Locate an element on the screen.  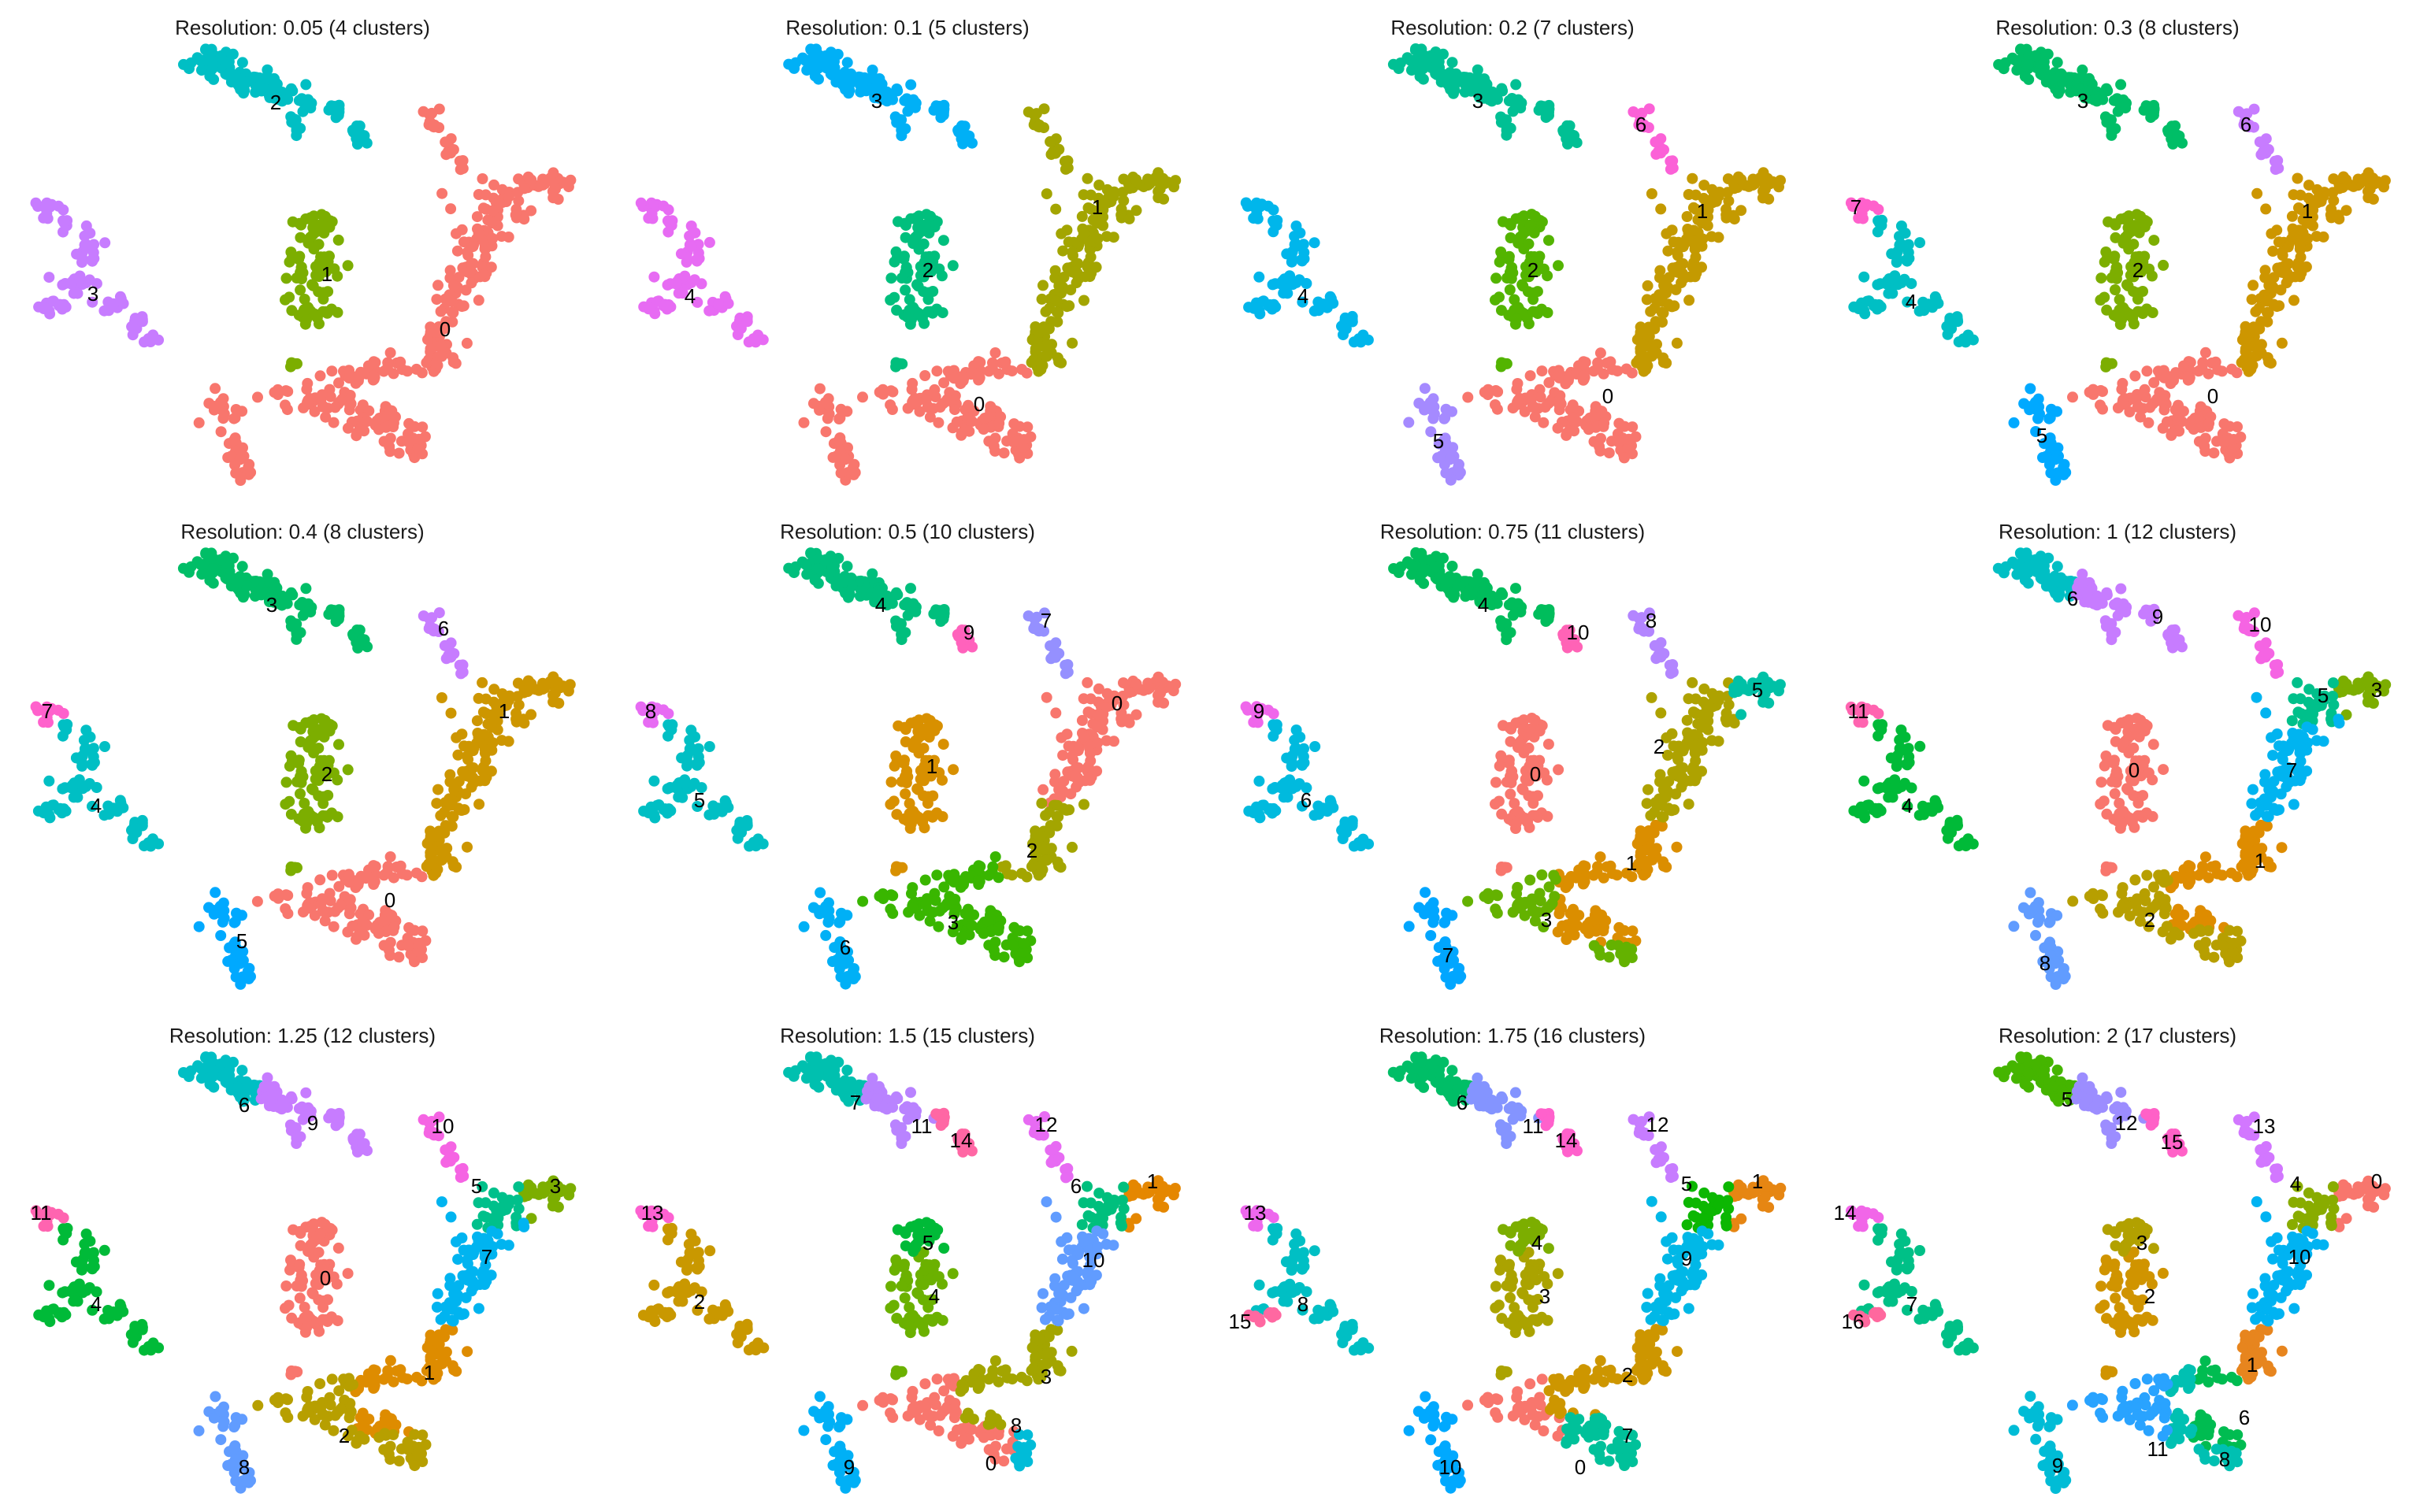
cluster-label: 7 is located at coordinates (1447, 955).